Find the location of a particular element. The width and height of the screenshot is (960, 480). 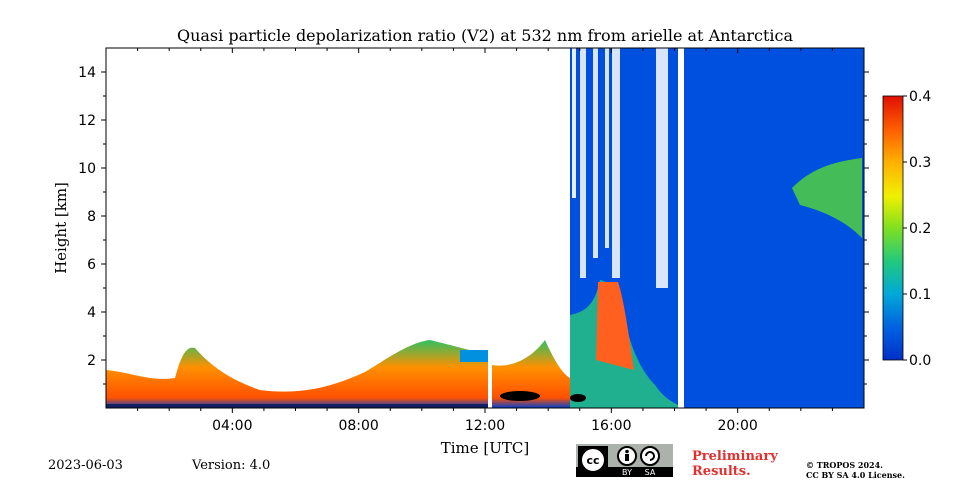

x-tick-label: 16:00 is located at coordinates (611, 426).